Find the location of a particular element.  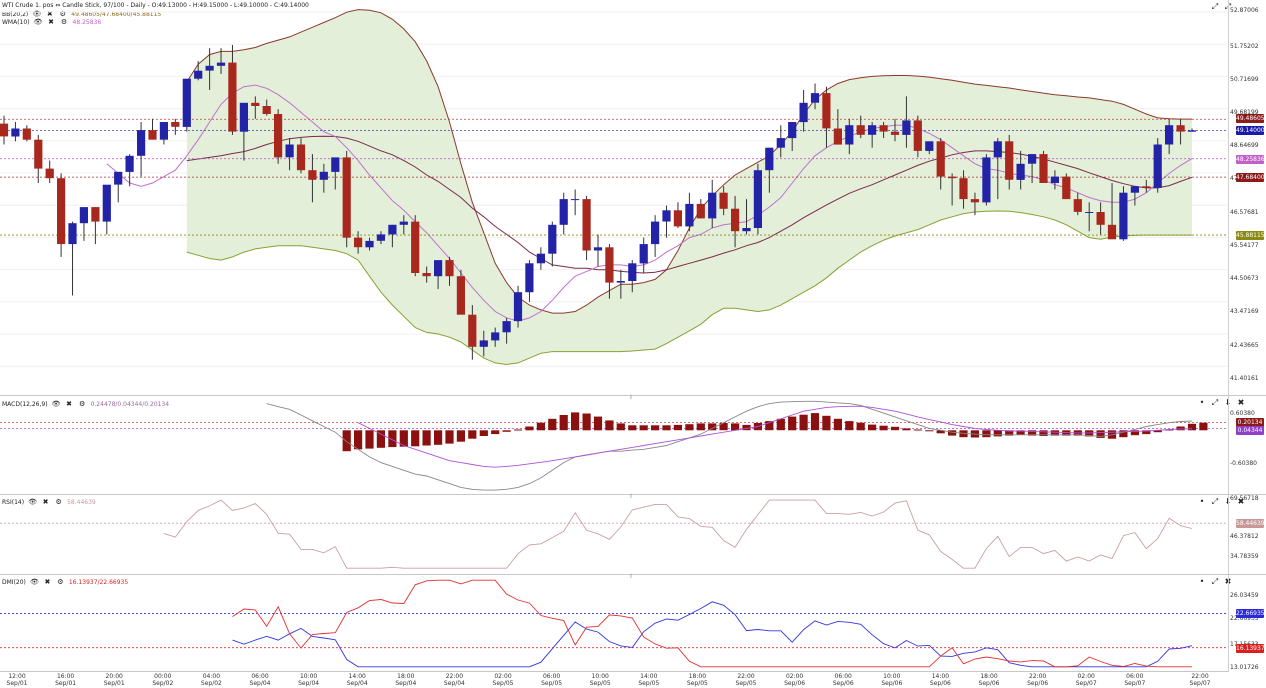

time-axis-label: 02:00 Sep/06 is located at coordinates (795, 680).